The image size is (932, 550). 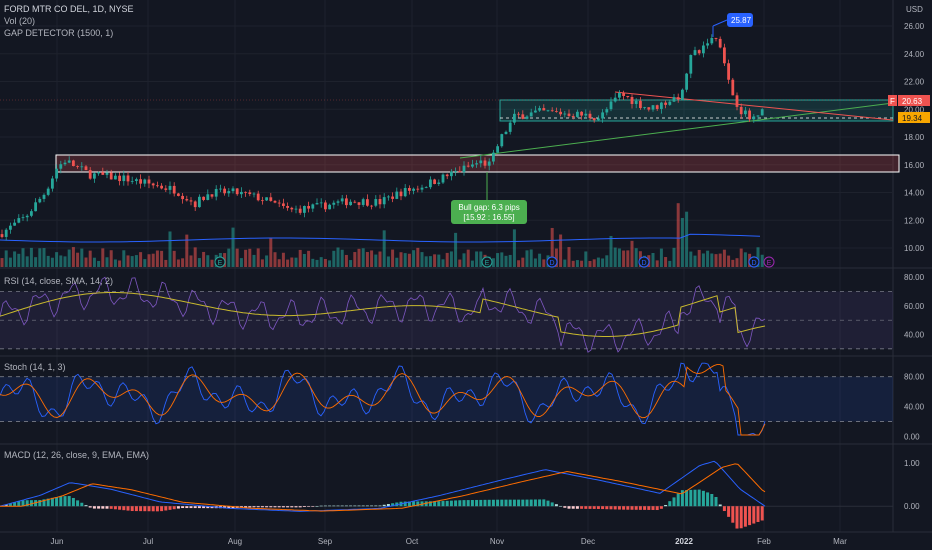 I want to click on rsi-tick-label: 80.00, so click(x=914, y=277).